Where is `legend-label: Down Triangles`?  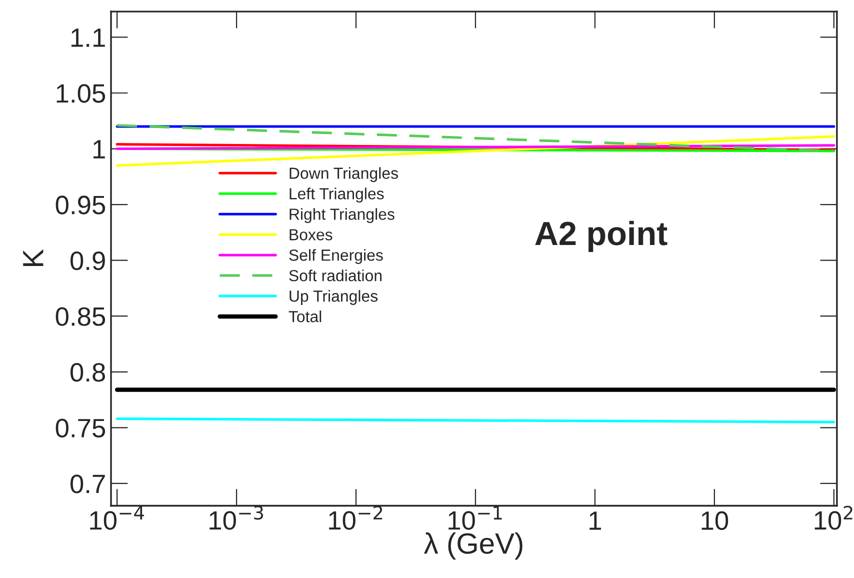 legend-label: Down Triangles is located at coordinates (344, 174).